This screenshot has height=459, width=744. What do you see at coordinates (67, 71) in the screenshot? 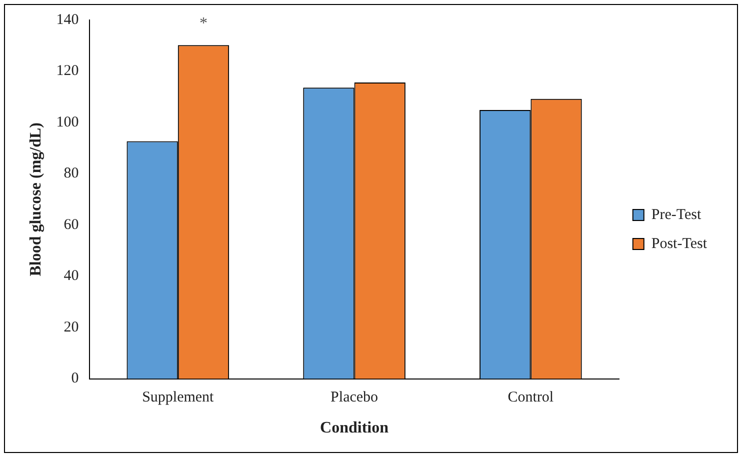
I see `y-tick-label: 120` at bounding box center [67, 71].